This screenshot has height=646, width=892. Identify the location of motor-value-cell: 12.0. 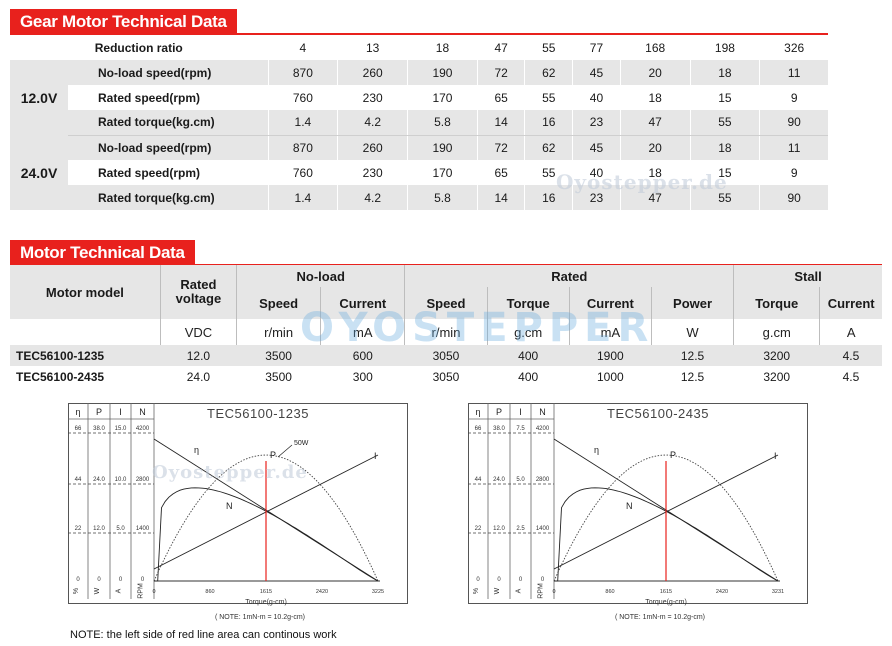
(198, 355).